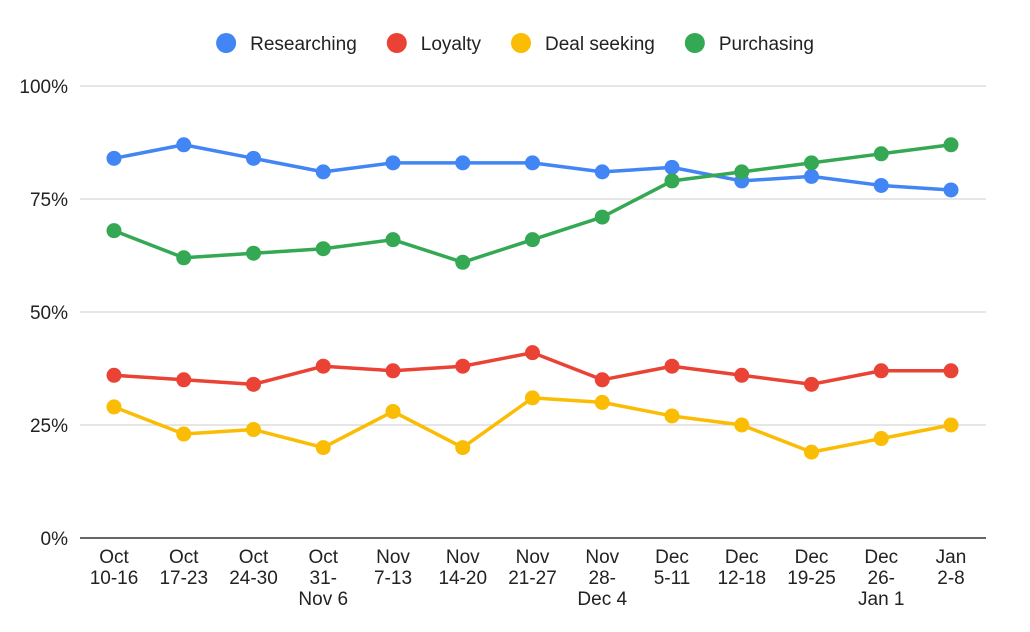  I want to click on x-tick-label: Oct 10-16, so click(114, 568).